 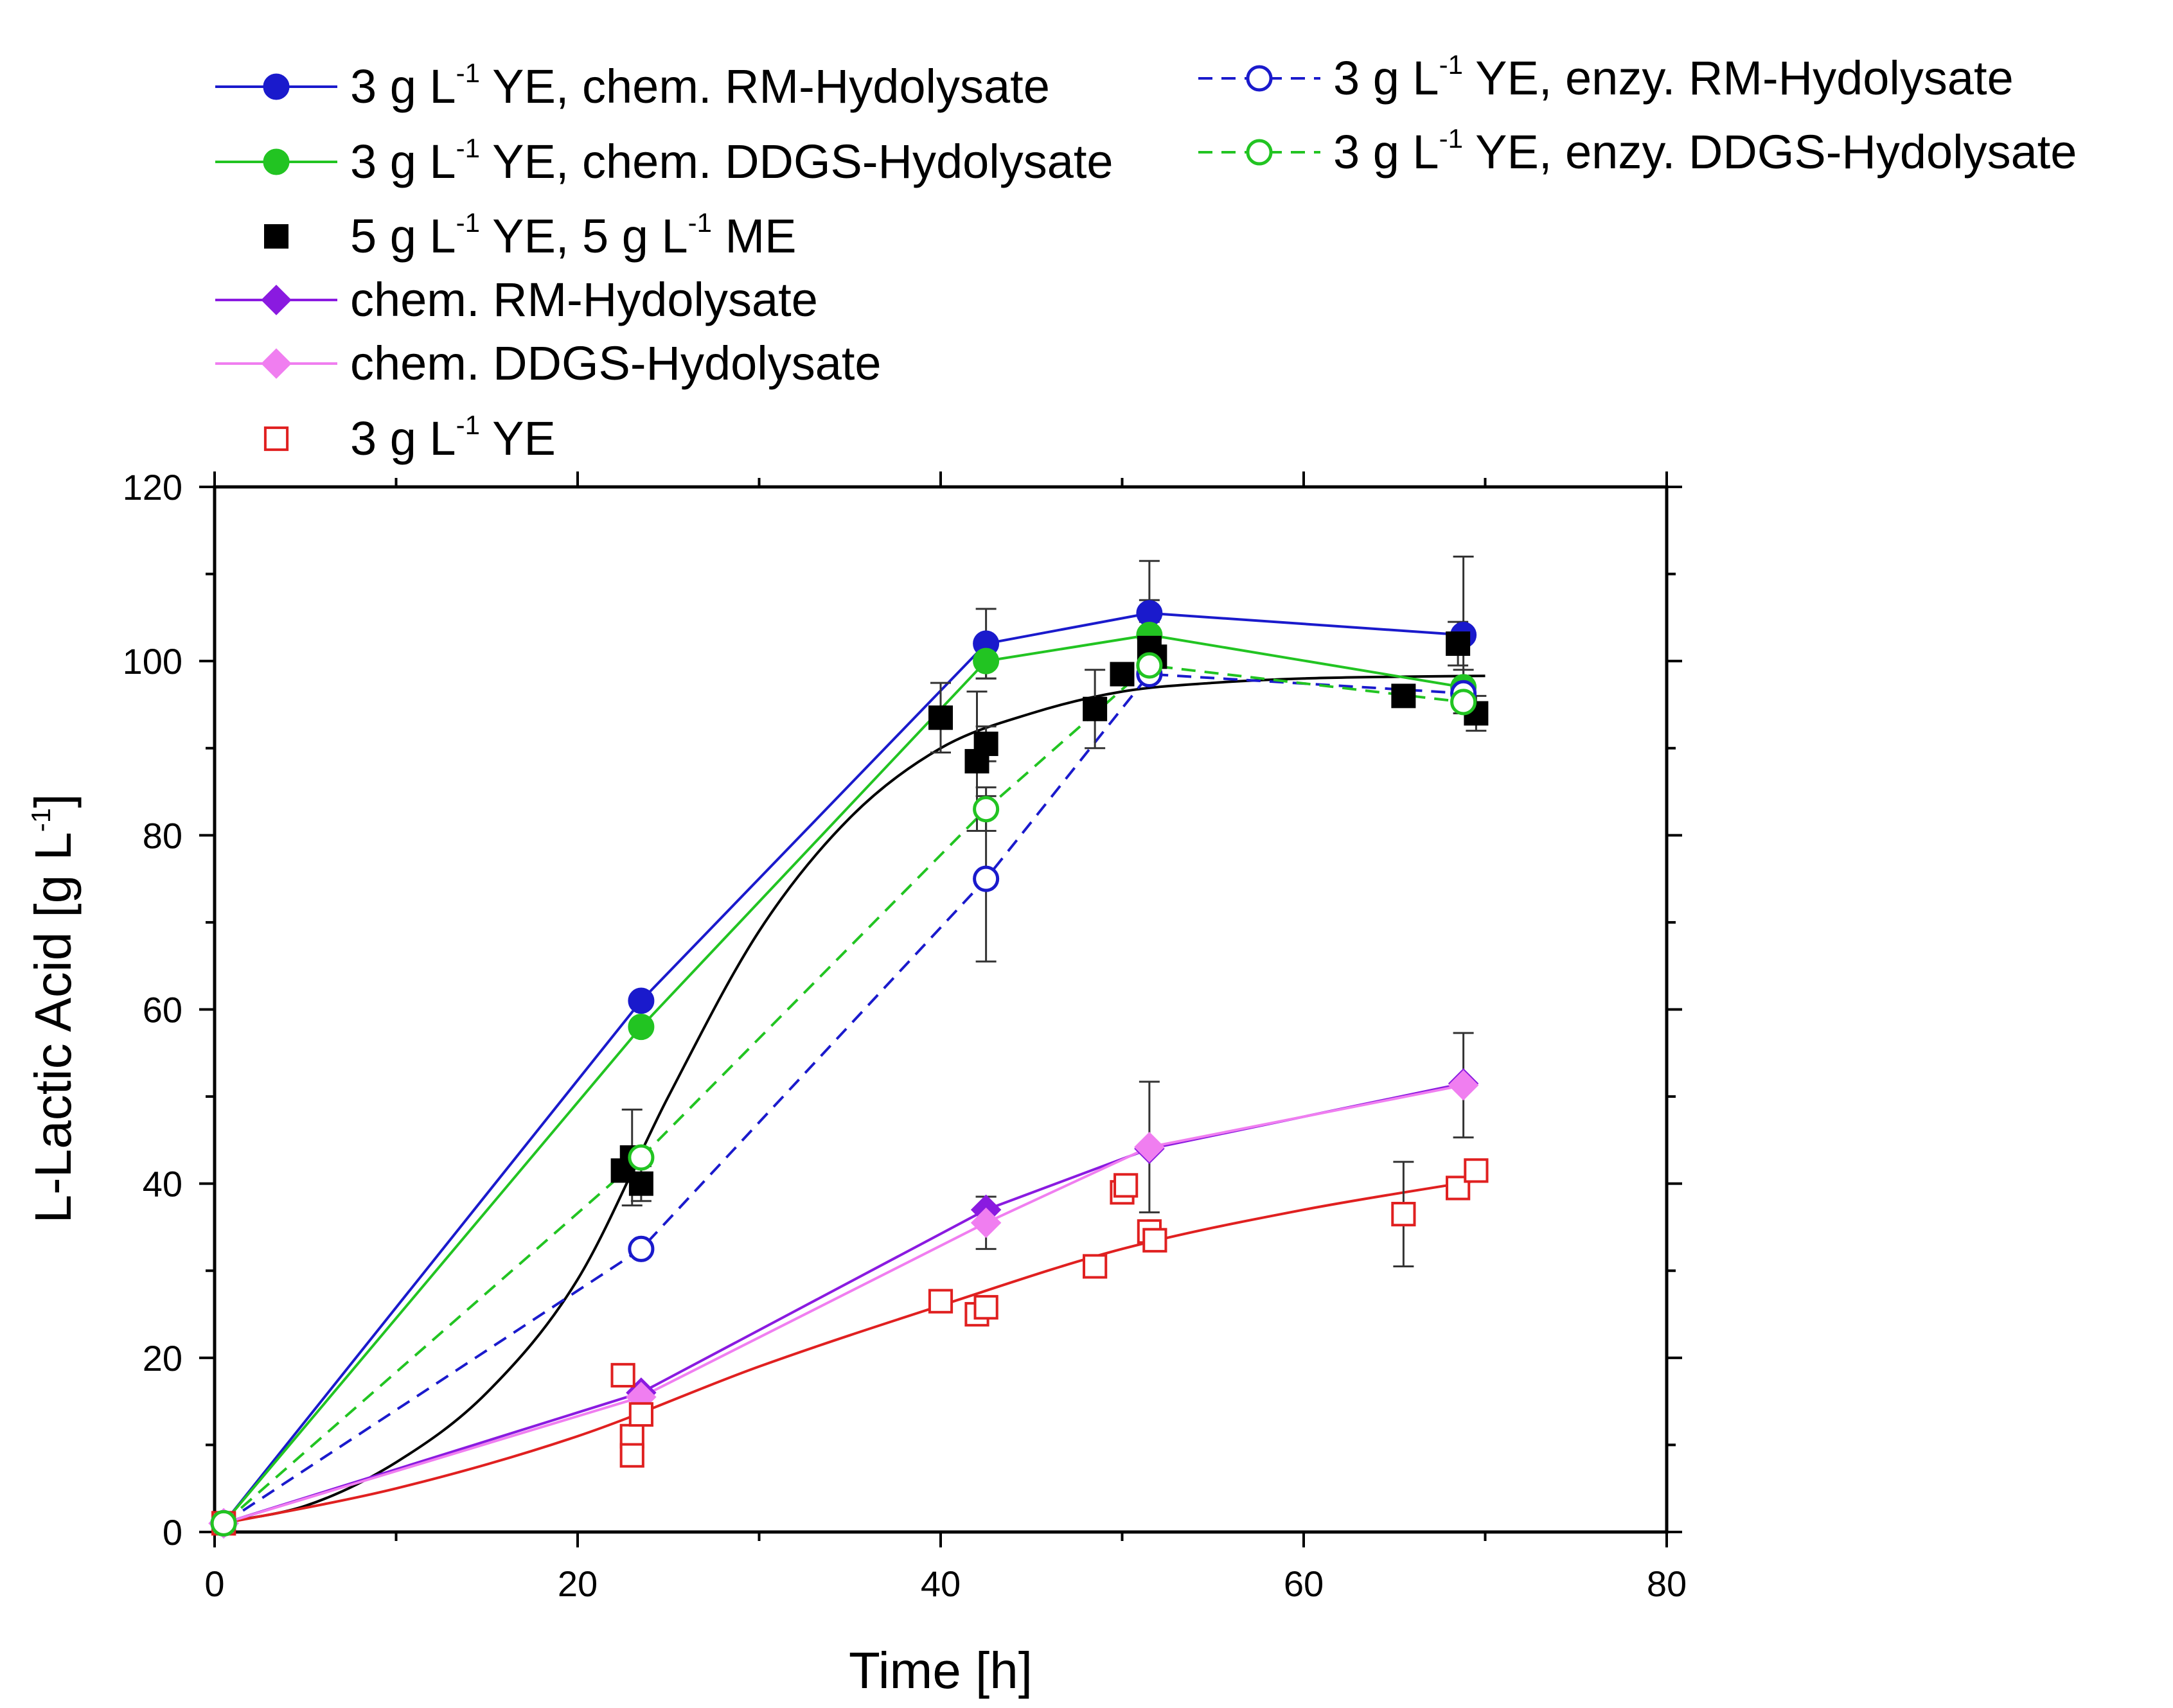 I want to click on legend-label-part-2-4: ME, so click(x=754, y=236).